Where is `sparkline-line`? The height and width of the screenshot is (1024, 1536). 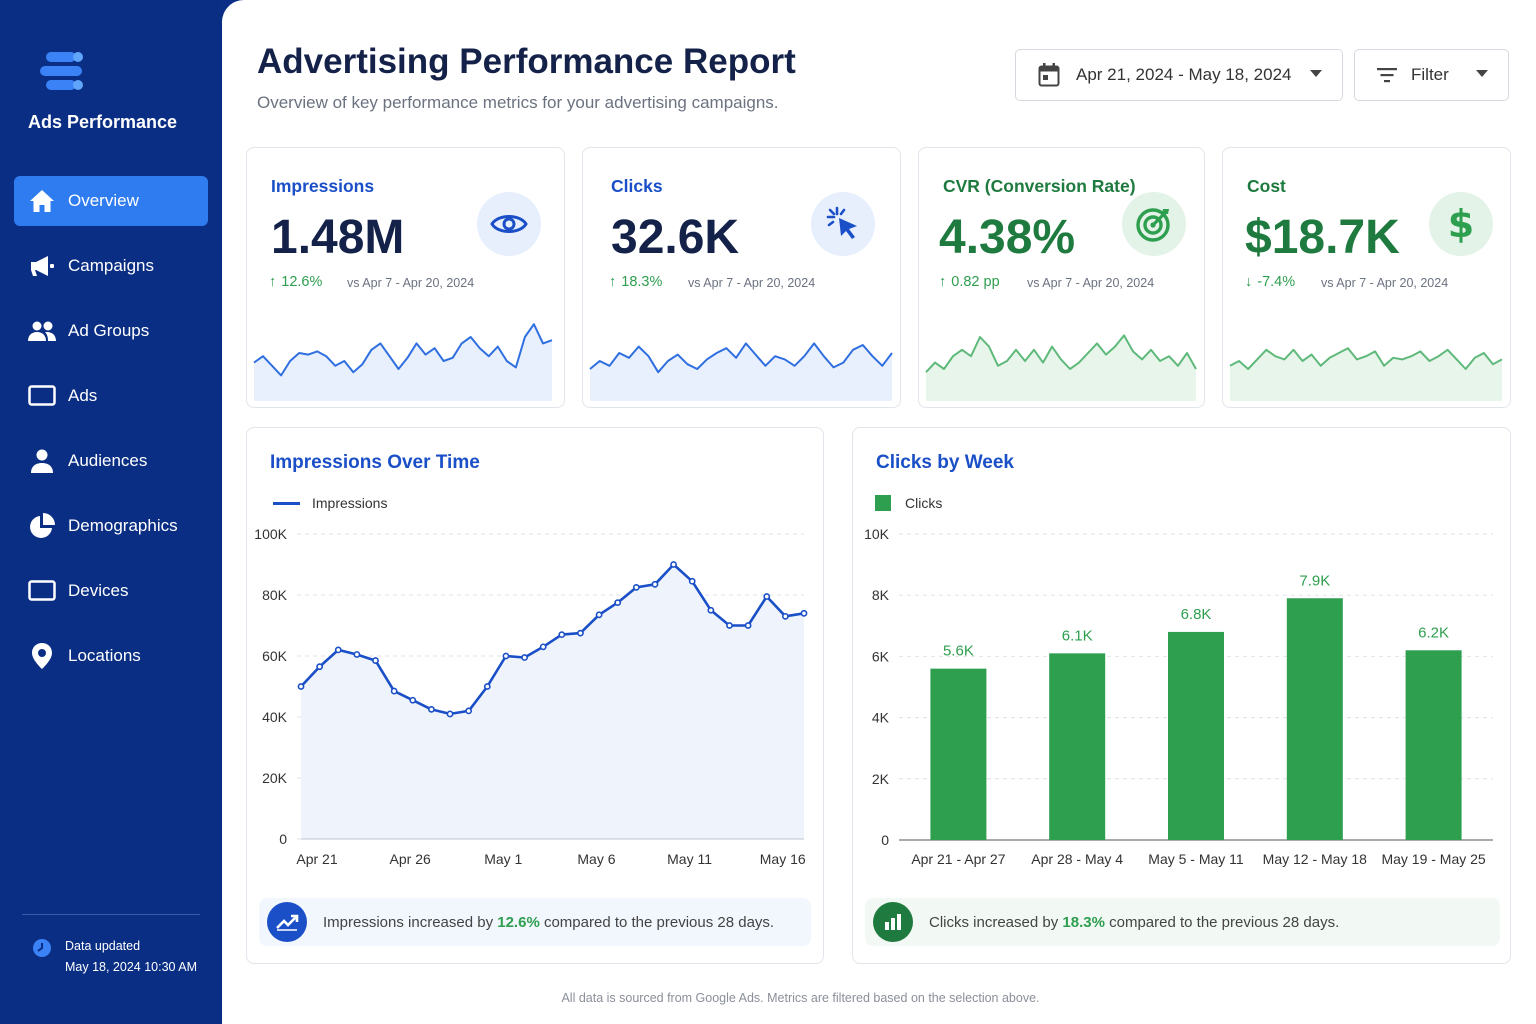 sparkline-line is located at coordinates (1366, 358).